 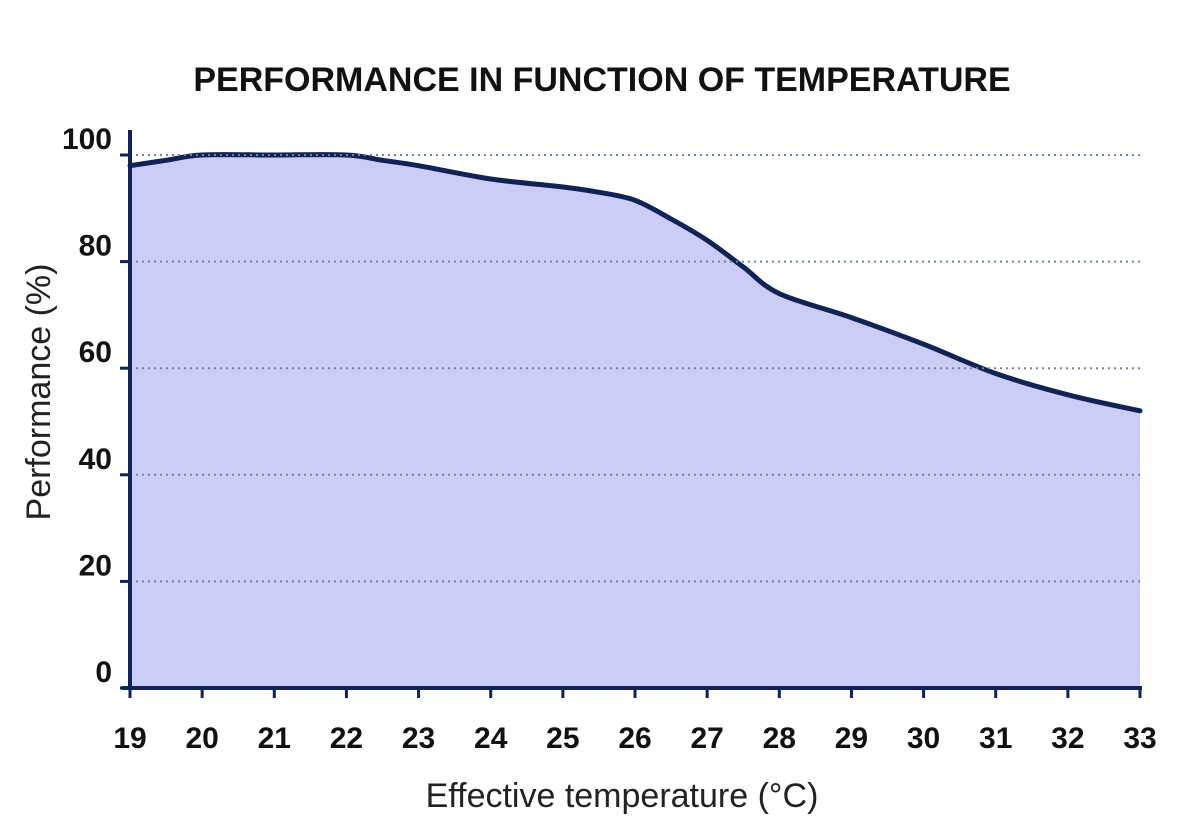 What do you see at coordinates (923, 738) in the screenshot?
I see `x-tick-label: 30` at bounding box center [923, 738].